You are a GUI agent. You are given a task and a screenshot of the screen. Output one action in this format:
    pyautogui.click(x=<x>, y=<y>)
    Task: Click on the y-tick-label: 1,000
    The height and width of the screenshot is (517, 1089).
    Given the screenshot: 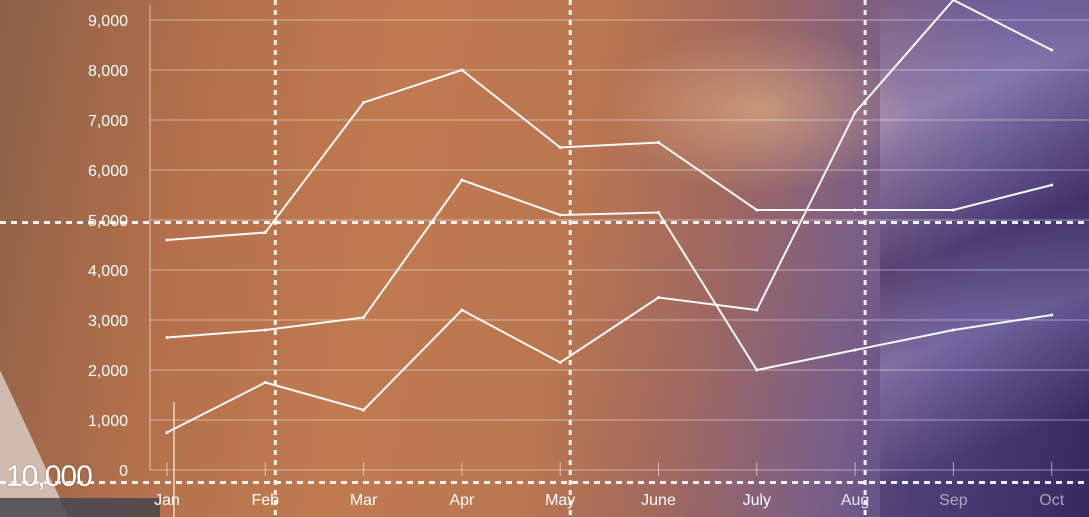 What is the action you would take?
    pyautogui.click(x=108, y=421)
    